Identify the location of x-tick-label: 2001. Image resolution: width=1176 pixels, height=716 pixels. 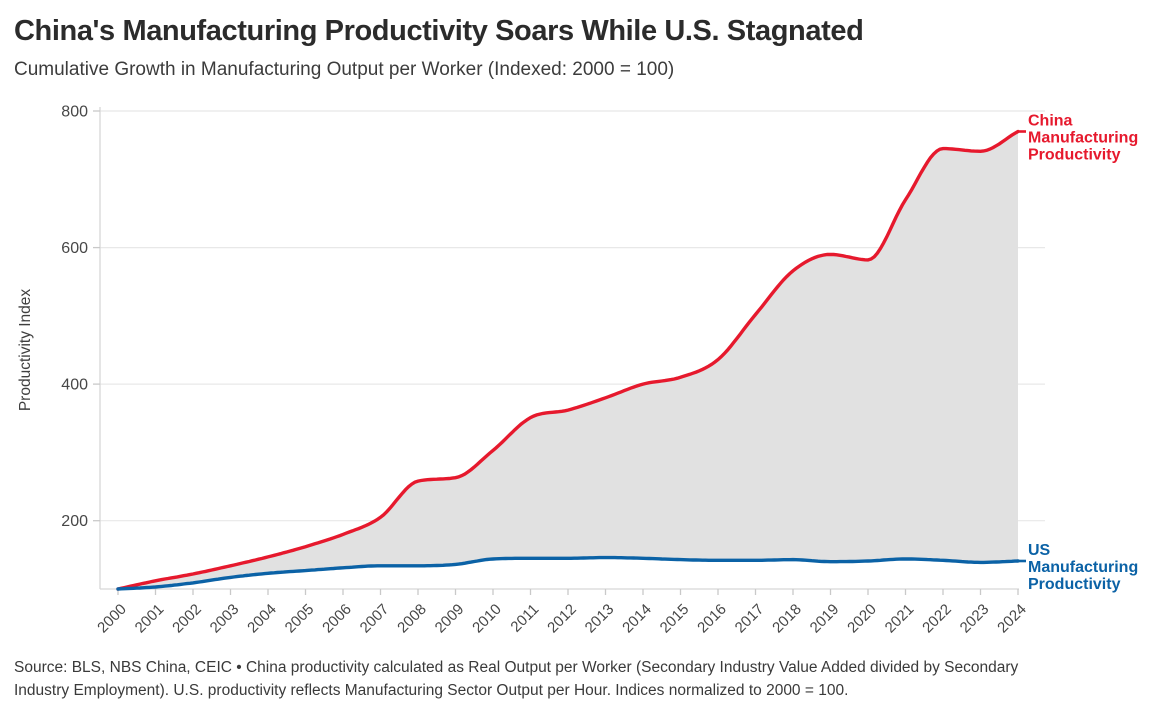
(150, 619).